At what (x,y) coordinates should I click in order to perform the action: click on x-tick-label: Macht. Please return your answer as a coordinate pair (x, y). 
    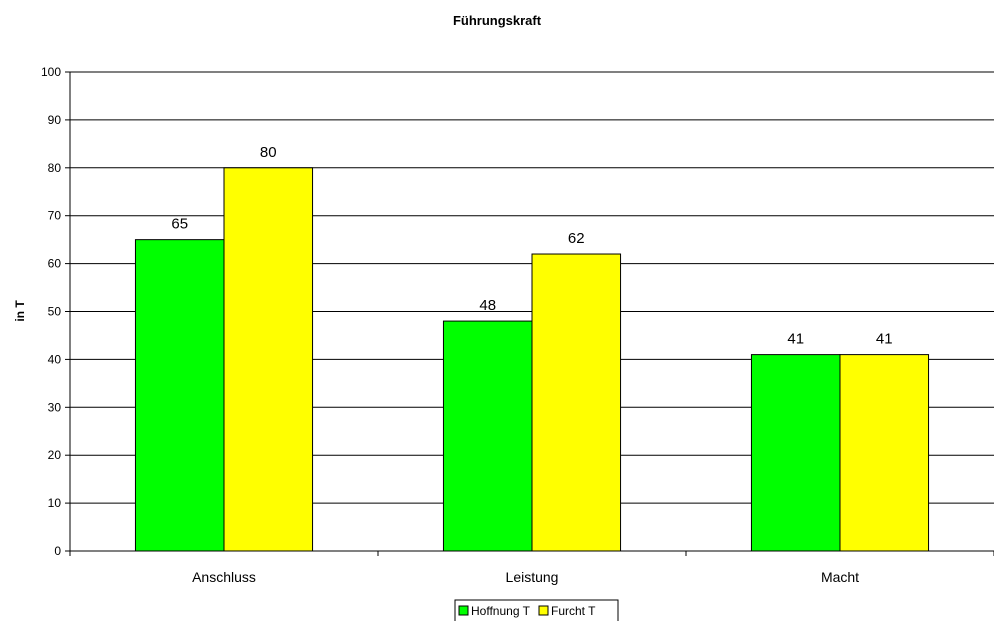
    Looking at the image, I should click on (840, 577).